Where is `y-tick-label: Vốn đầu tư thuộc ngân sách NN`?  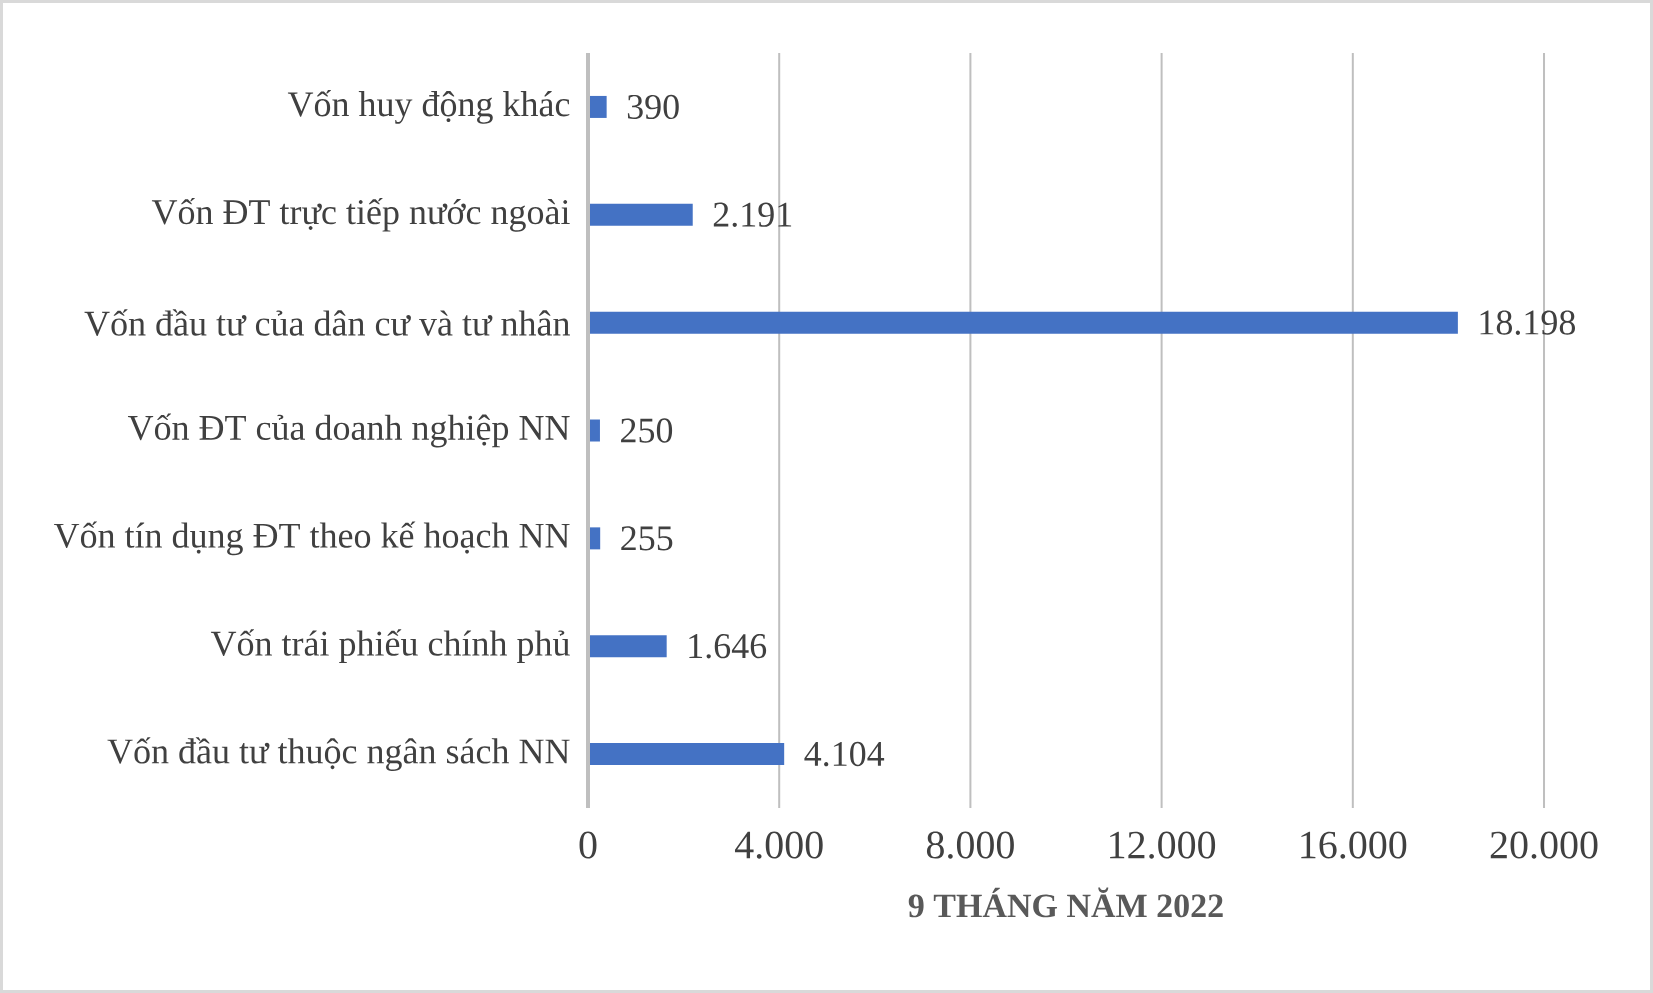
y-tick-label: Vốn đầu tư thuộc ngân sách NN is located at coordinates (338, 754).